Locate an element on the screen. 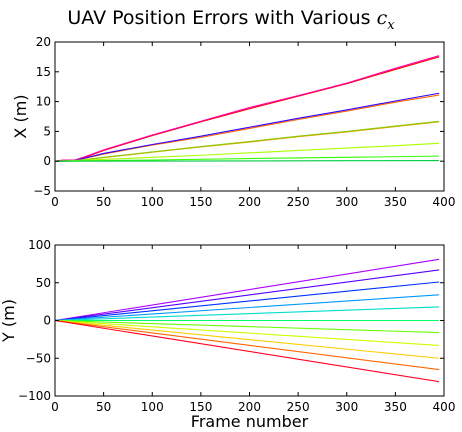 This screenshot has height=432, width=462. y-tick-label: 100 is located at coordinates (39, 245).